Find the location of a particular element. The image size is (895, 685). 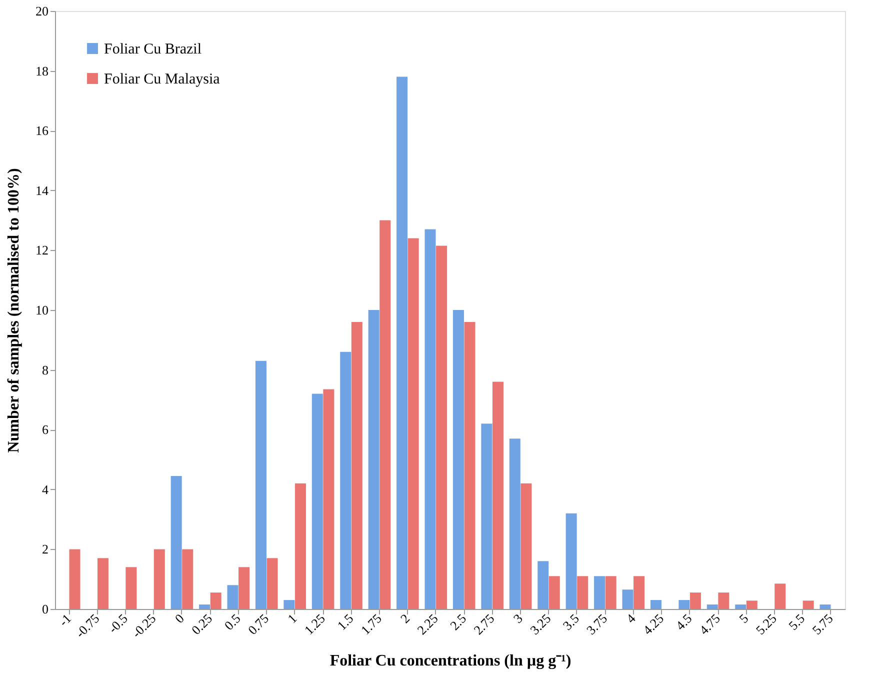

y-axis-title: Number of samples (normalised to 100%) is located at coordinates (14, 310).